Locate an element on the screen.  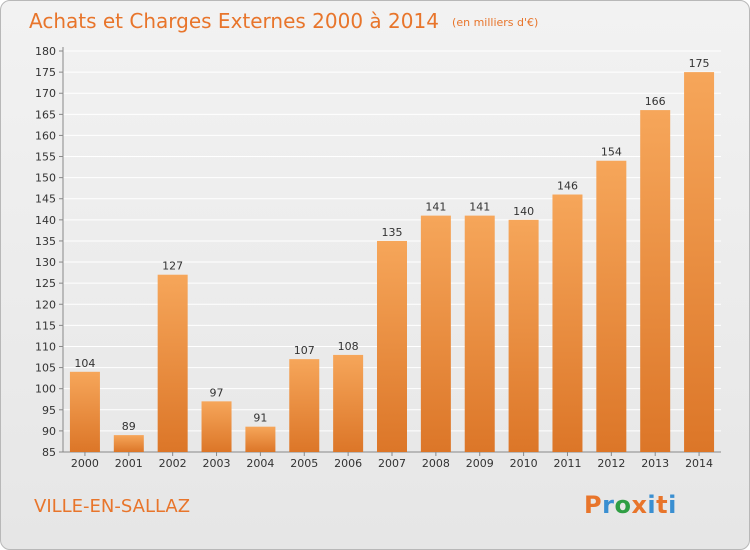
value-label-2003: 97 is located at coordinates (217, 392).